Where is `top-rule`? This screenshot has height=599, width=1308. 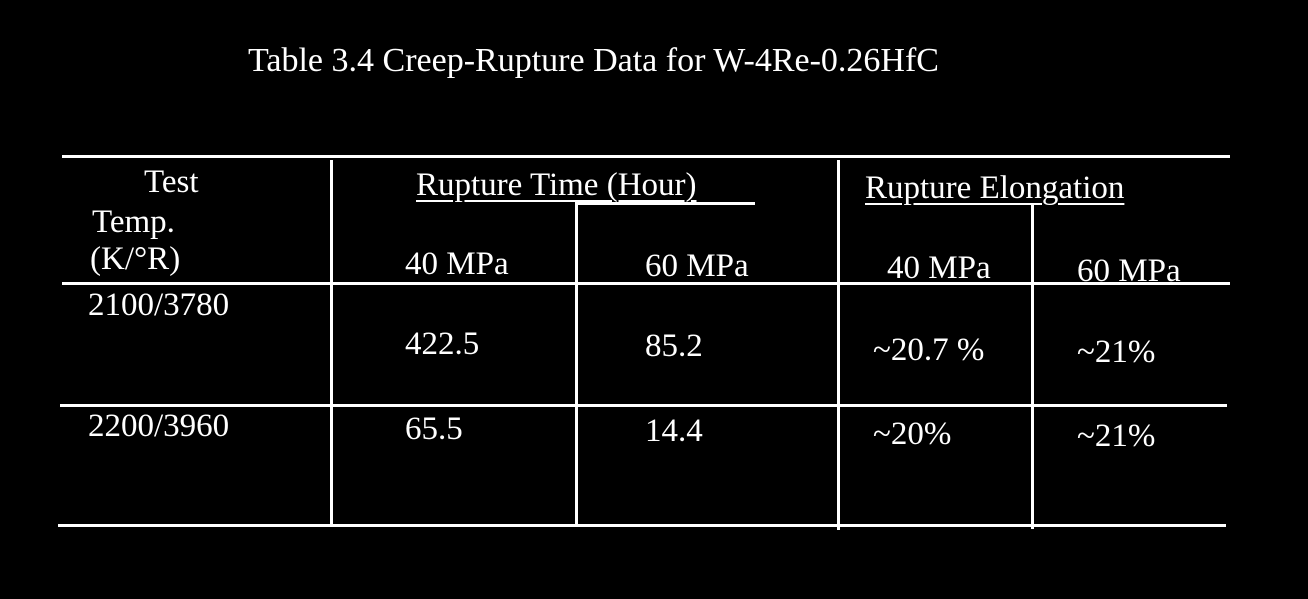 top-rule is located at coordinates (646, 156).